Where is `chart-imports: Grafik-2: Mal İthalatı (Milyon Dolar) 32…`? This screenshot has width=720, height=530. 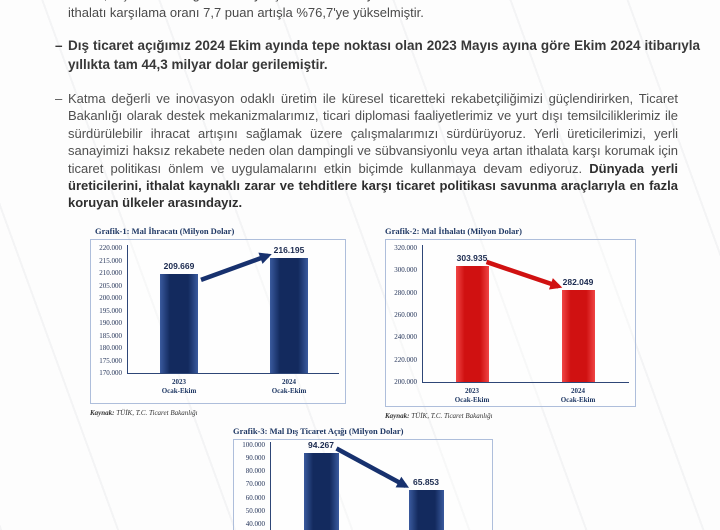
chart-imports: Grafik-2: Mal İthalatı (Milyon Dolar) 32… is located at coordinates (510, 323).